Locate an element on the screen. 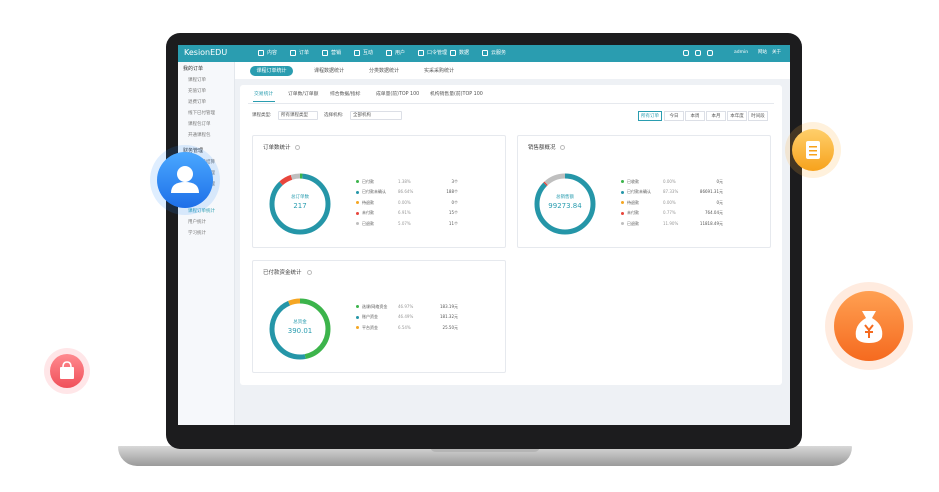 The width and height of the screenshot is (939, 492). legend-amount: 0个 is located at coordinates (454, 202).